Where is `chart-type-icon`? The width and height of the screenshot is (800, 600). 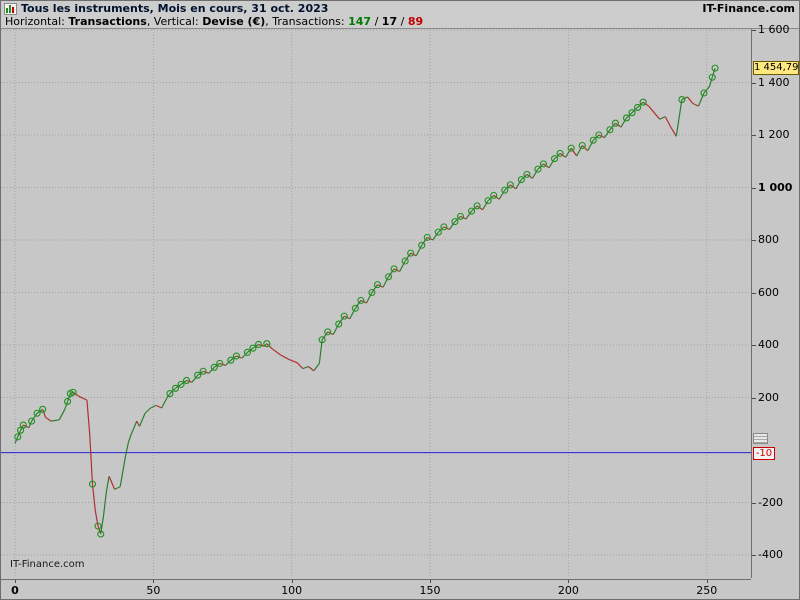
chart-type-icon is located at coordinates (10, 8).